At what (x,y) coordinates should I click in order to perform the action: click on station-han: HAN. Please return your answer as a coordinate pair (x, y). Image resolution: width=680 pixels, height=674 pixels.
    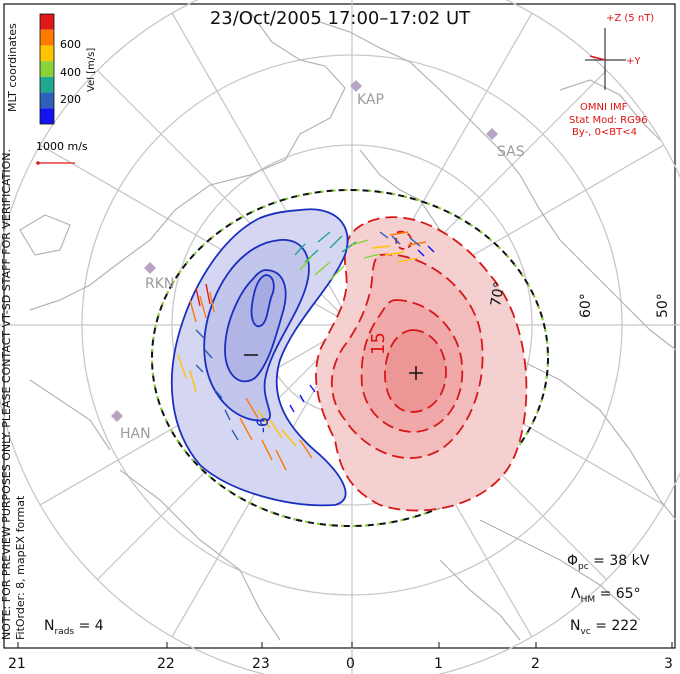
    Looking at the image, I should click on (135, 434).